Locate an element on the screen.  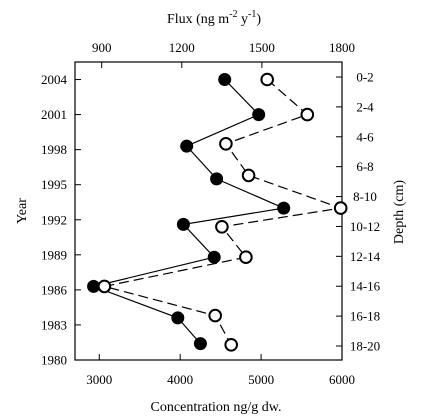
left-axis: 1980 1983 1986 1989 1992 1995 1998 2001 2004 is located at coordinates (61, 220).